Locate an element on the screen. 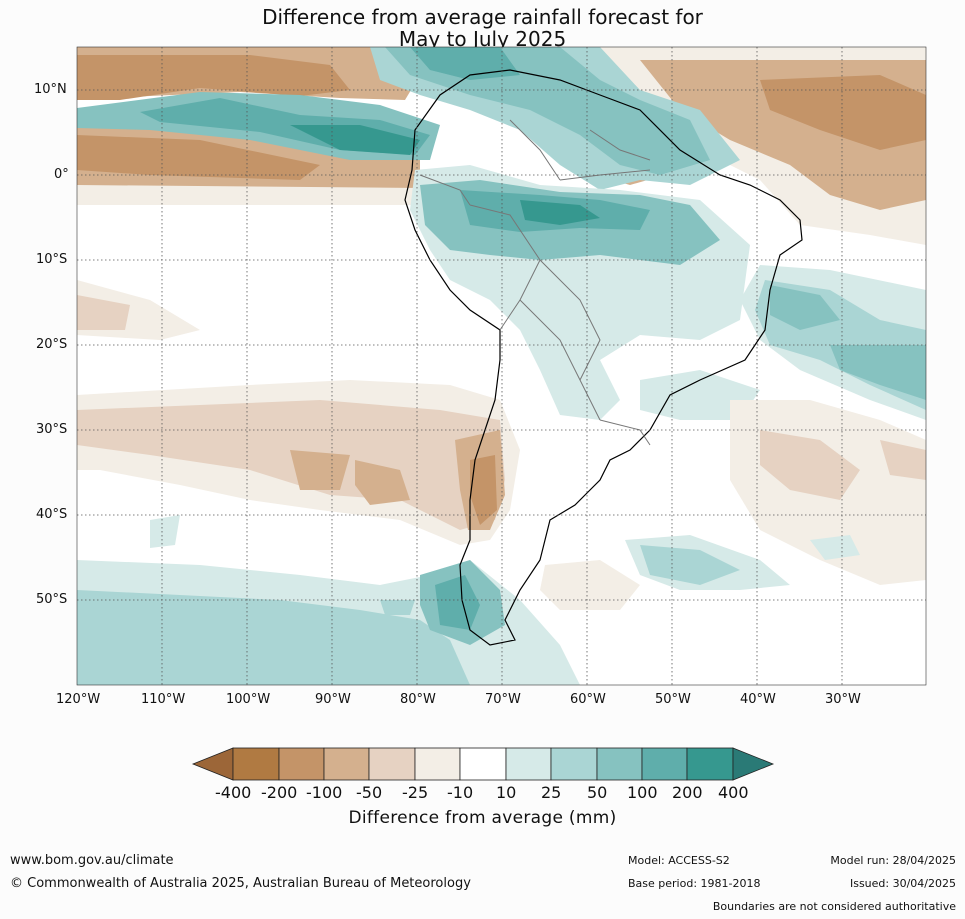 This screenshot has height=919, width=965. lat-label-0: 0° is located at coordinates (61, 174).